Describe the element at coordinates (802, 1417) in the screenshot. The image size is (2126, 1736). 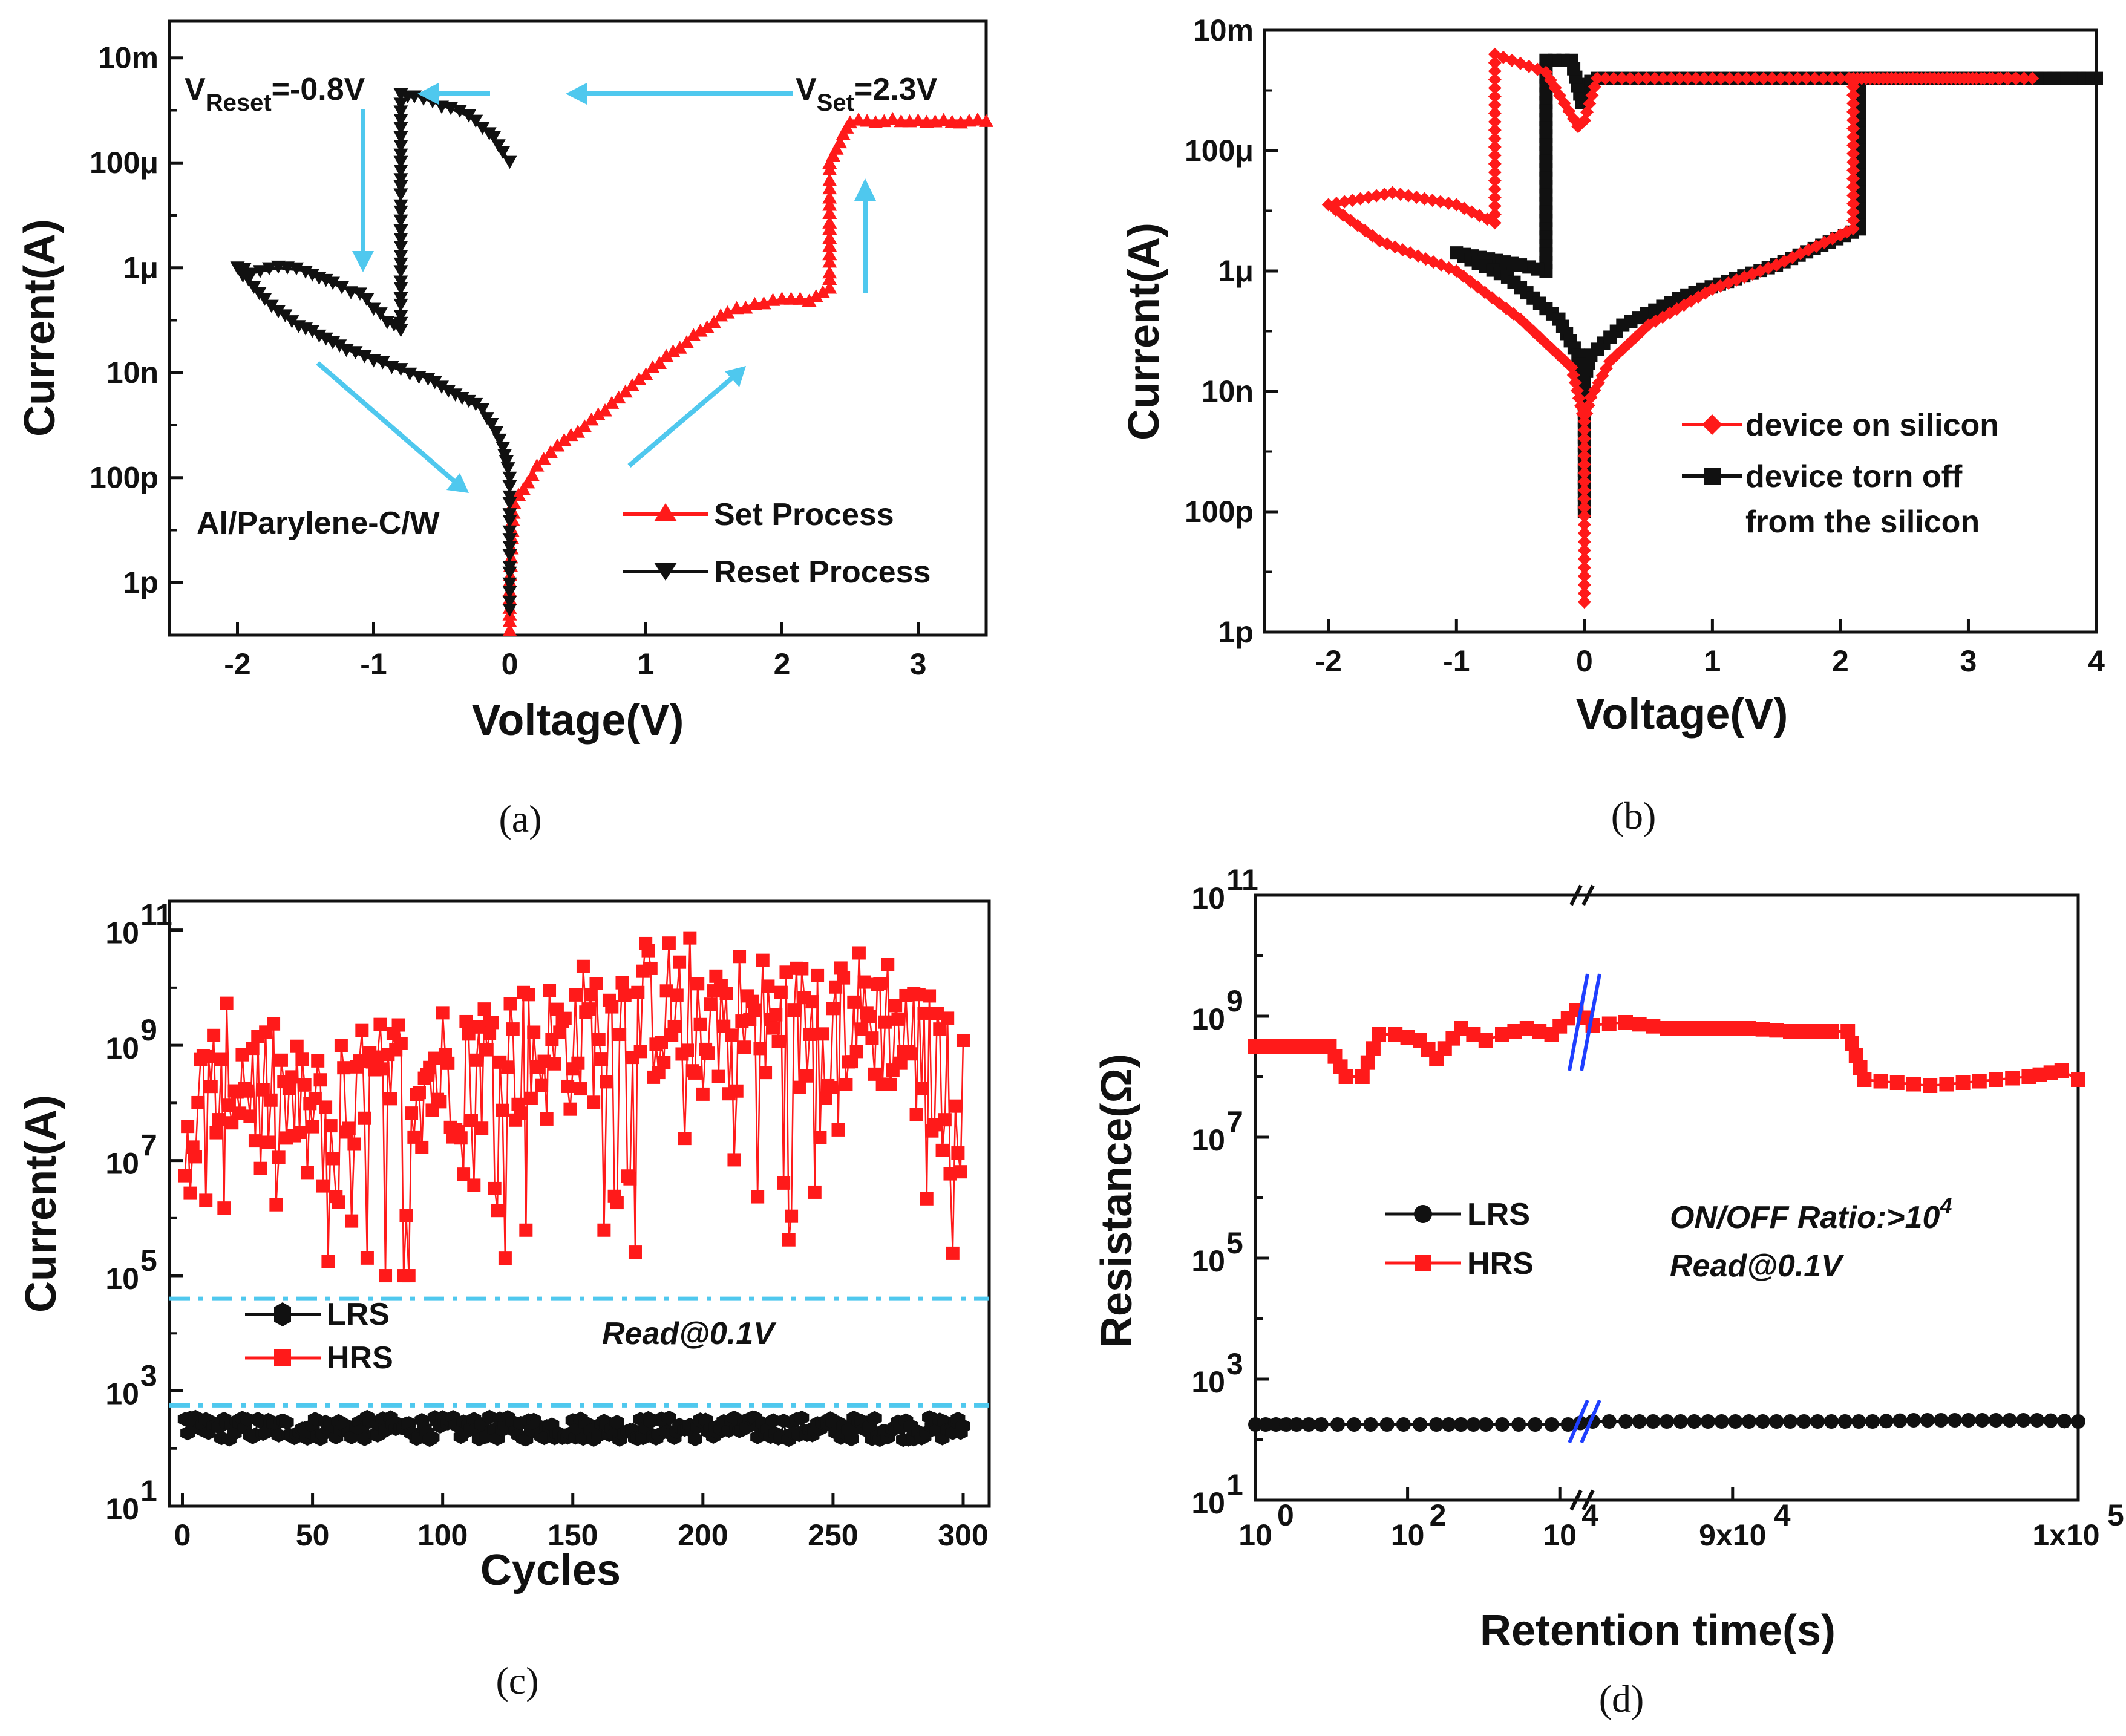
I see `lrs-point` at that location.